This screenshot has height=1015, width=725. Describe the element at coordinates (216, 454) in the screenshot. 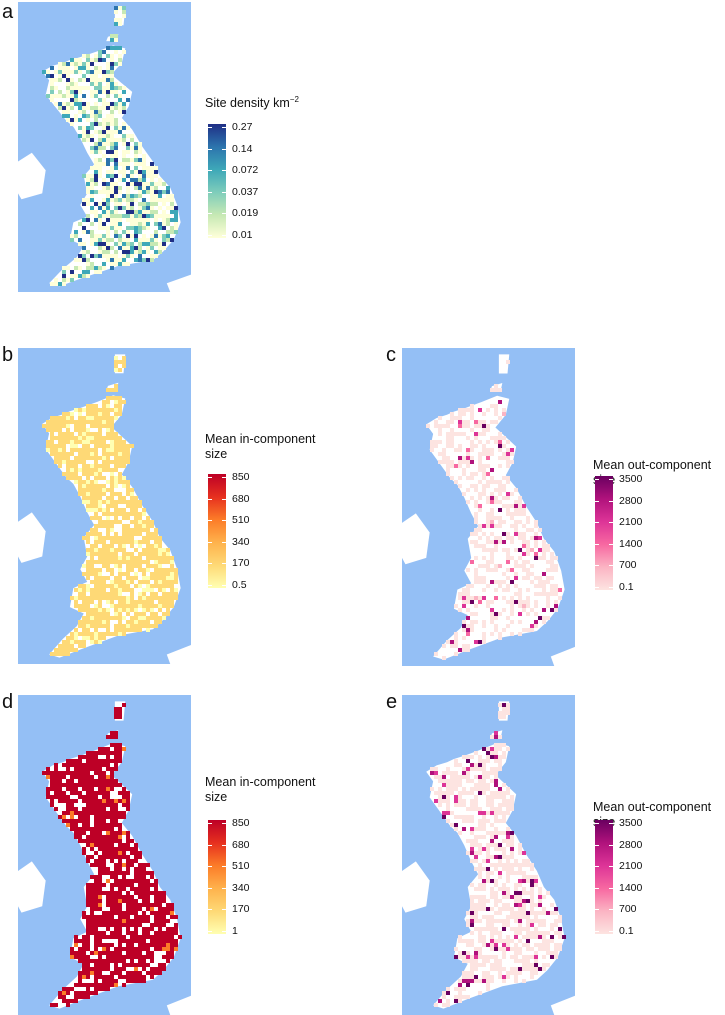

I see `legend-title-line2: size` at that location.